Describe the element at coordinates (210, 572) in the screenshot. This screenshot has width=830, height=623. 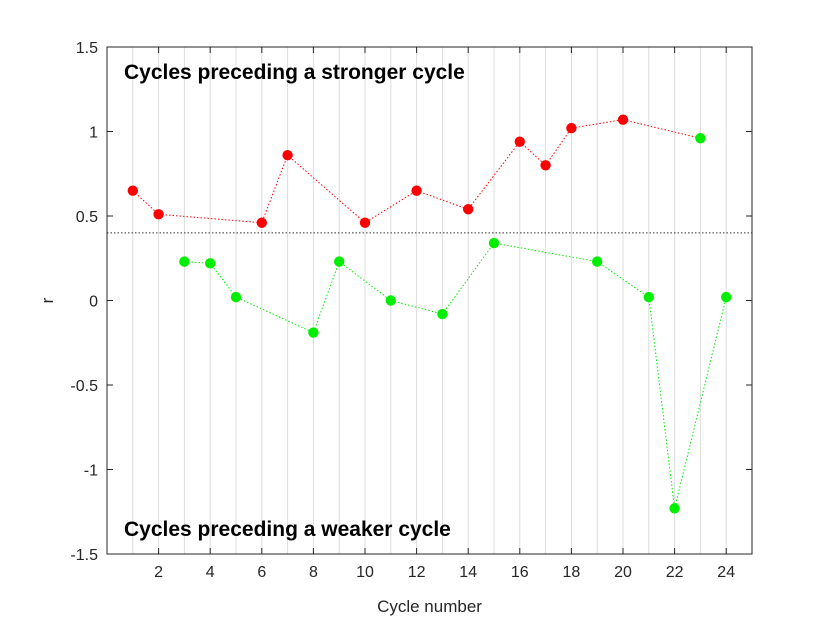
I see `x-tick-label: 4` at that location.